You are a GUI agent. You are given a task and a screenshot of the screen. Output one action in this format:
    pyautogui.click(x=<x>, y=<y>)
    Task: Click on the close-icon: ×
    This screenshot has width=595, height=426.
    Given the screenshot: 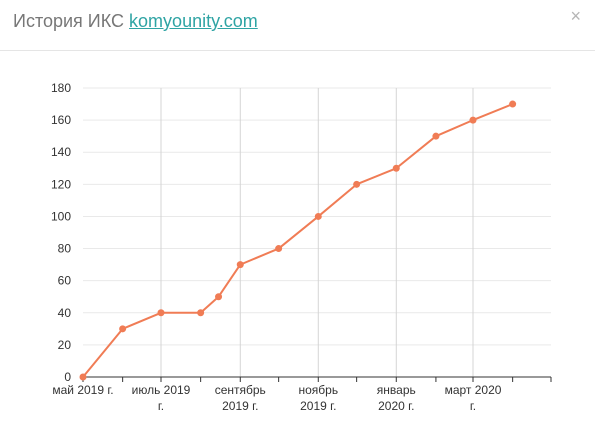 What is the action you would take?
    pyautogui.click(x=575, y=16)
    